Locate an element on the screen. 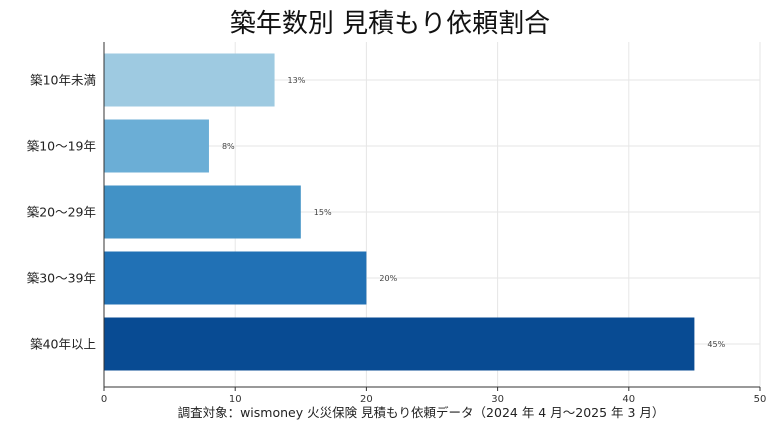  x-tick-label: 30 is located at coordinates (497, 399).